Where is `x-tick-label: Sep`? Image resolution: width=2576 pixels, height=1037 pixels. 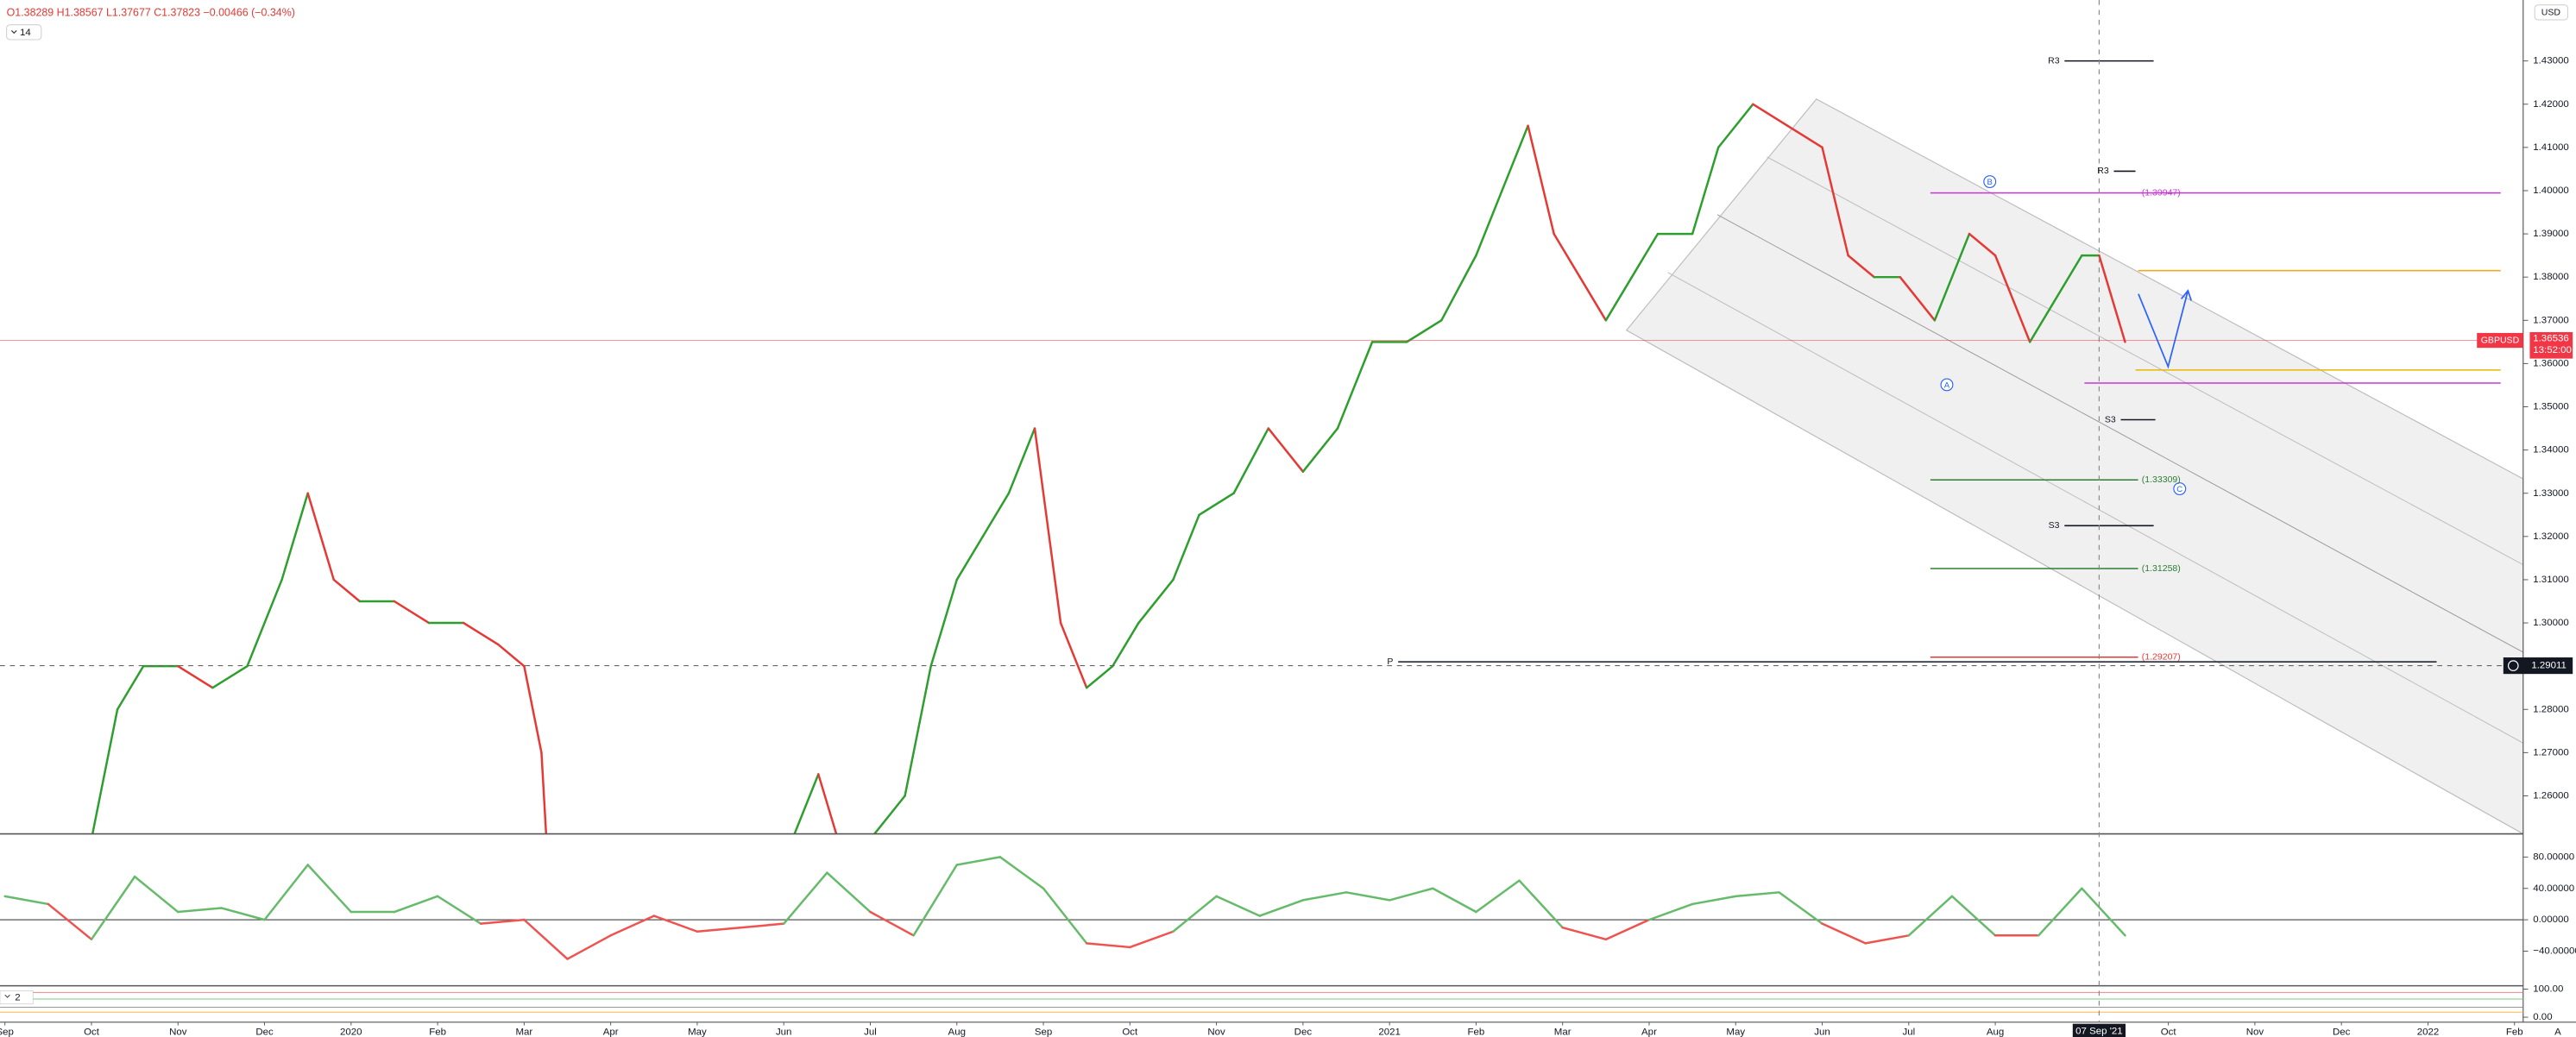
x-tick-label: Sep is located at coordinates (1043, 1032).